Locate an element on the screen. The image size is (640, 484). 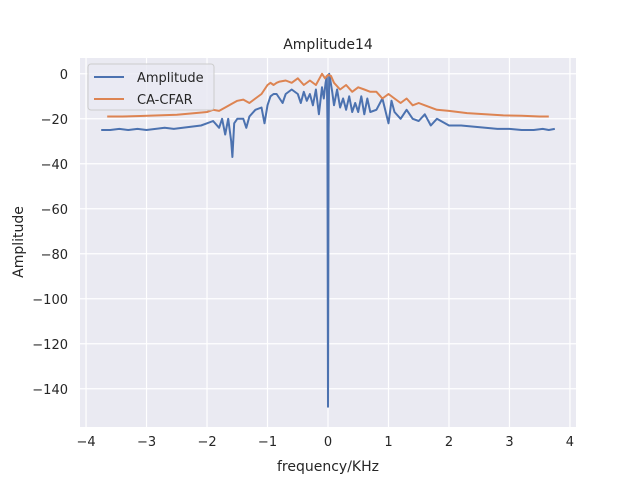
series-line-ca-cfar is located at coordinates (328, 95).